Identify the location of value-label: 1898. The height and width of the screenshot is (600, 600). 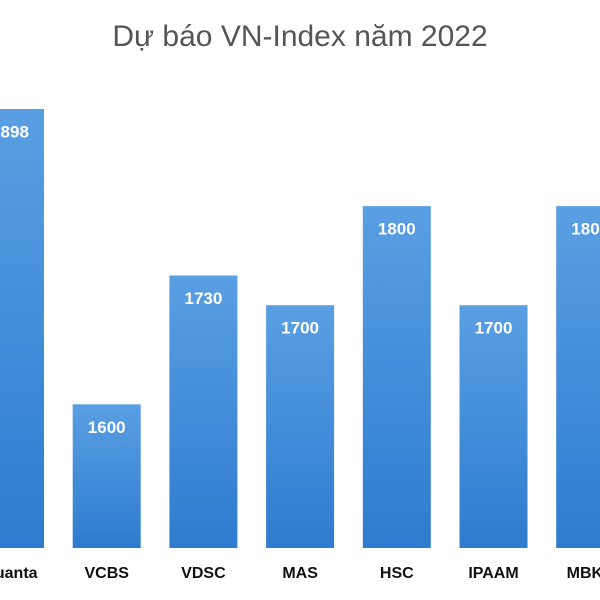
(14, 131).